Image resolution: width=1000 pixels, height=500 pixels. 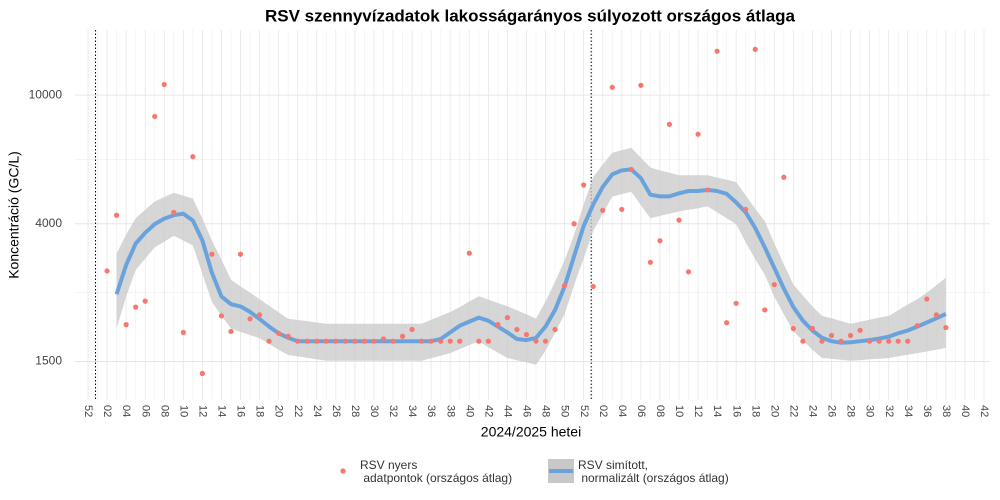 What do you see at coordinates (457, 471) in the screenshot?
I see `legend` at bounding box center [457, 471].